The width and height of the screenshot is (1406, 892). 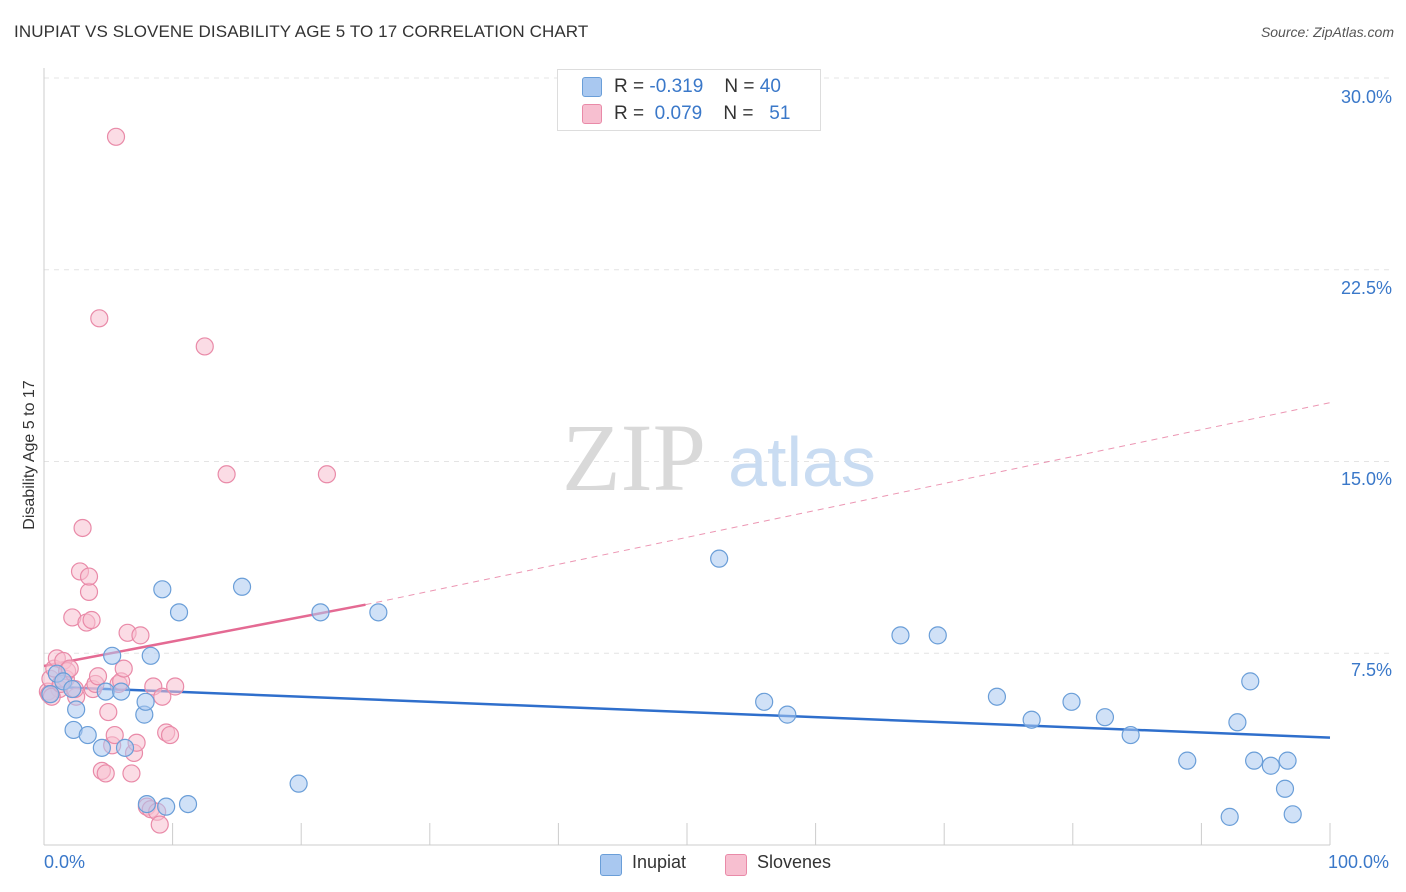 What do you see at coordinates (687, 712) in the screenshot?
I see `inupiat-trend-line` at bounding box center [687, 712].